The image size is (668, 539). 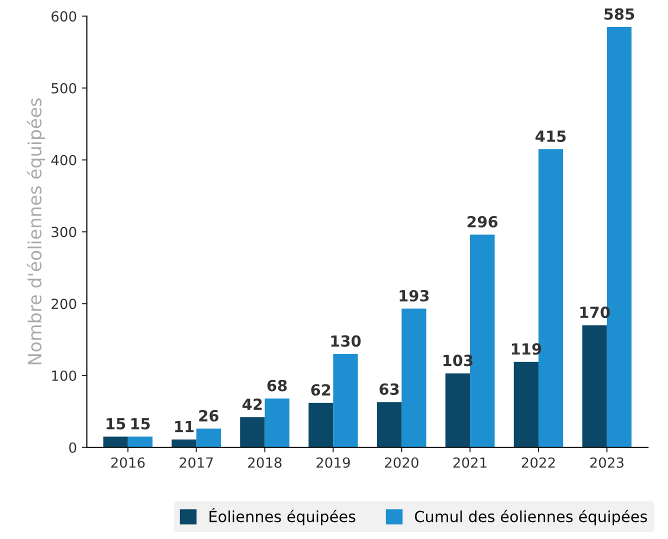 I want to click on x-tick-label: 2020, so click(x=401, y=462).